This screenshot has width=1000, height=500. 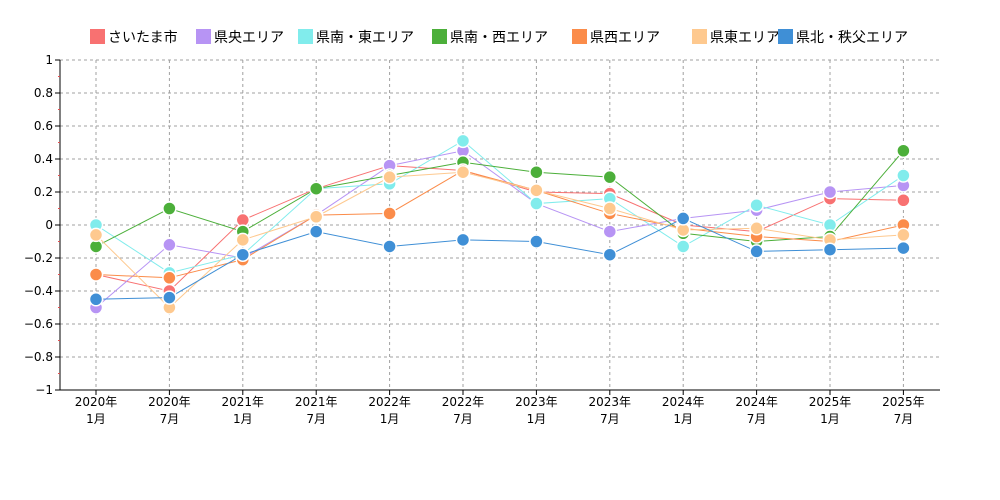 What do you see at coordinates (38, 357) in the screenshot?
I see `y-tick-label: −0.8` at bounding box center [38, 357].